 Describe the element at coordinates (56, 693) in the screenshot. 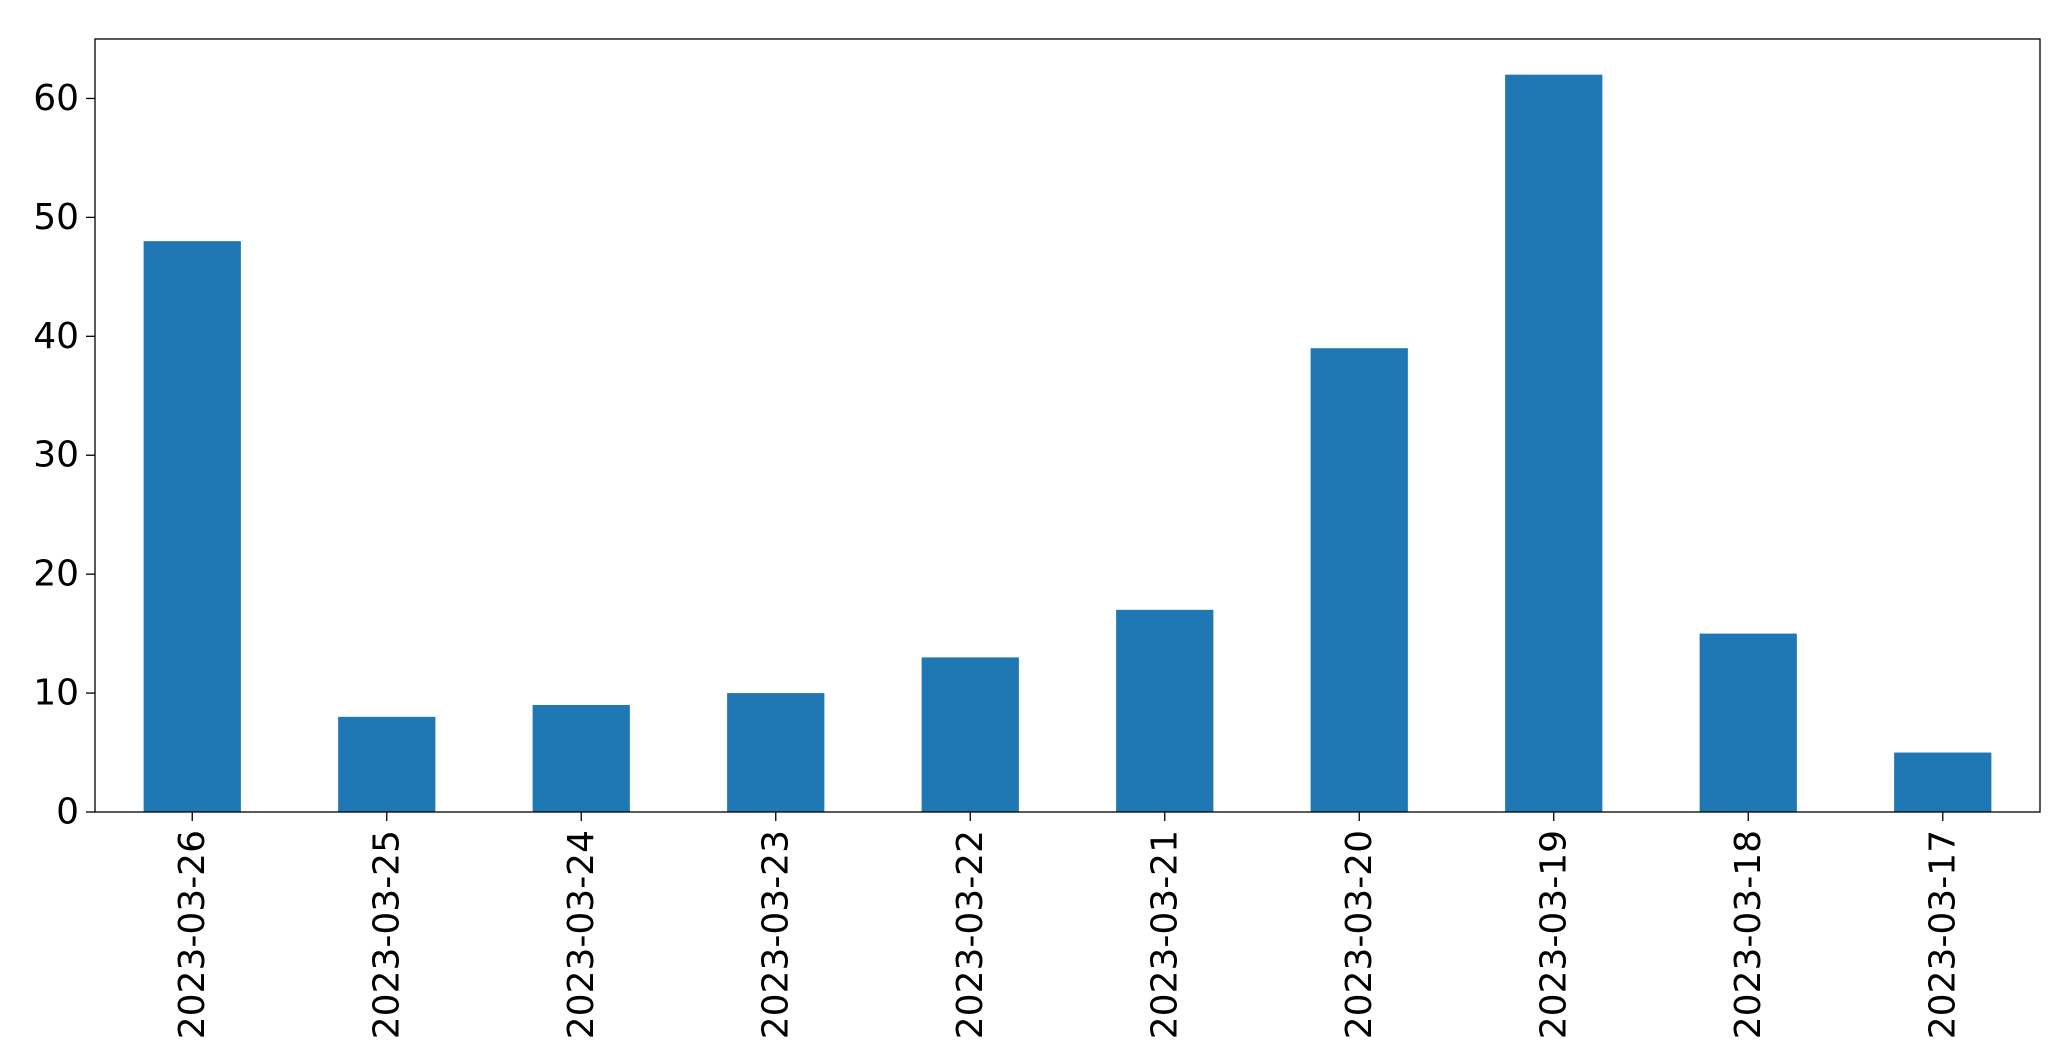

I see `y-tick-label: 10` at that location.